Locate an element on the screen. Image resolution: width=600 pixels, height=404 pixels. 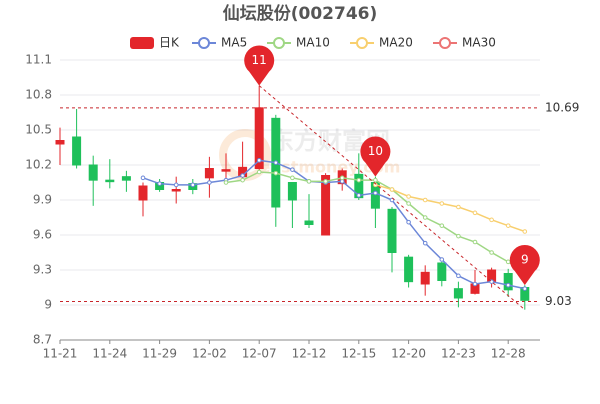
y-tick-label: 9.9 is located at coordinates (42, 200).